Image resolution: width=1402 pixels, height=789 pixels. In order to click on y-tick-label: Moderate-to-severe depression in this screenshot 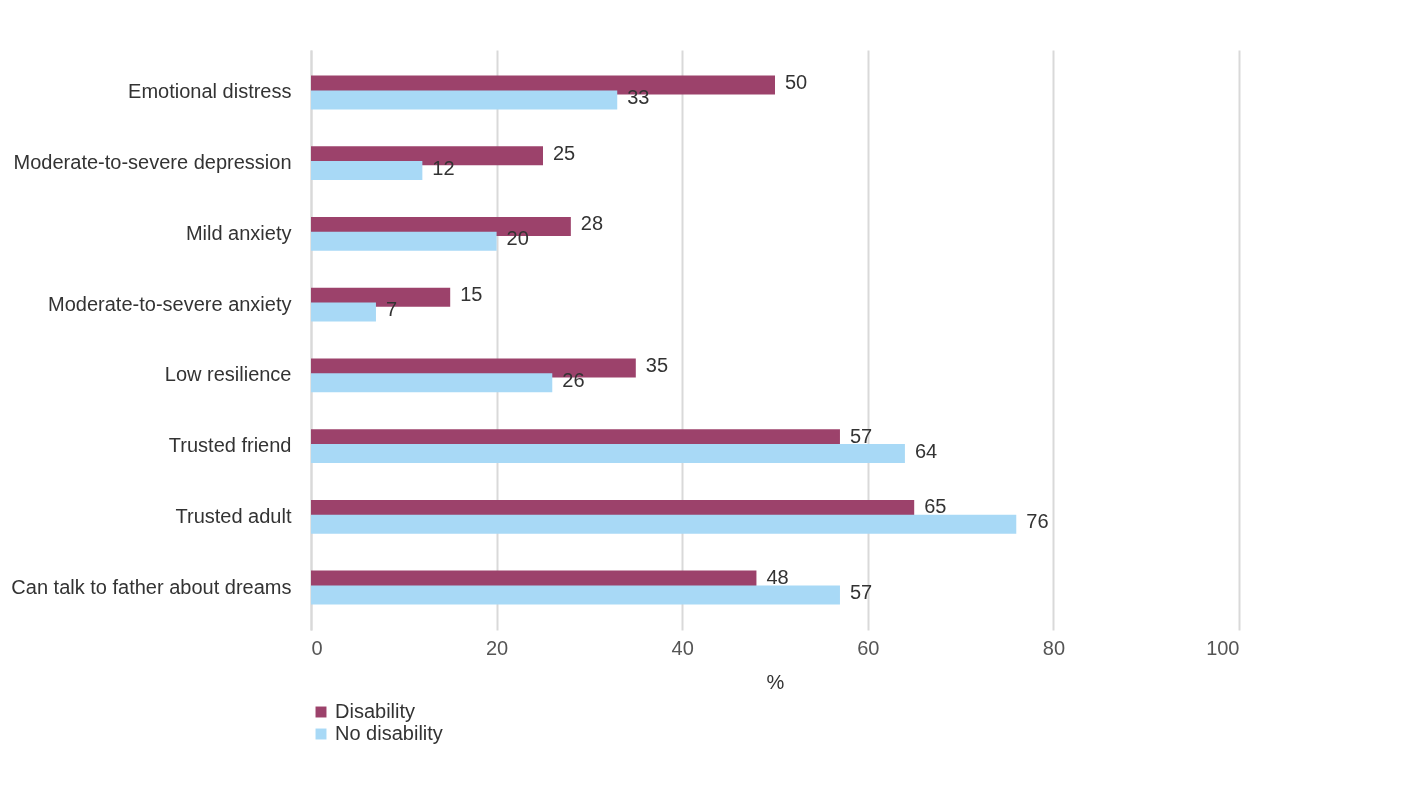, I will do `click(152, 162)`.